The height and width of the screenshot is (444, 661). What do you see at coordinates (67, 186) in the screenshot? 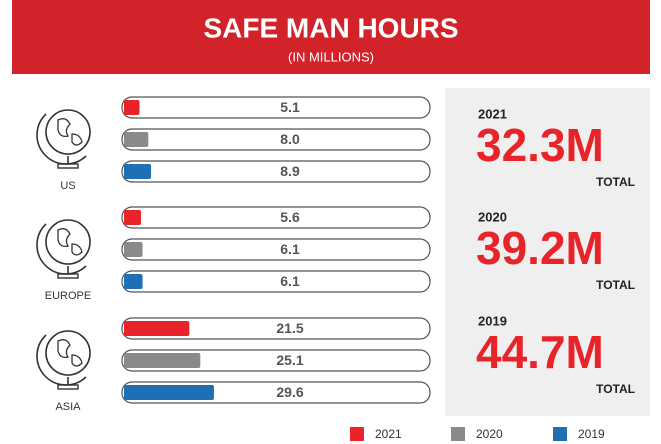
I see `category-label: US` at bounding box center [67, 186].